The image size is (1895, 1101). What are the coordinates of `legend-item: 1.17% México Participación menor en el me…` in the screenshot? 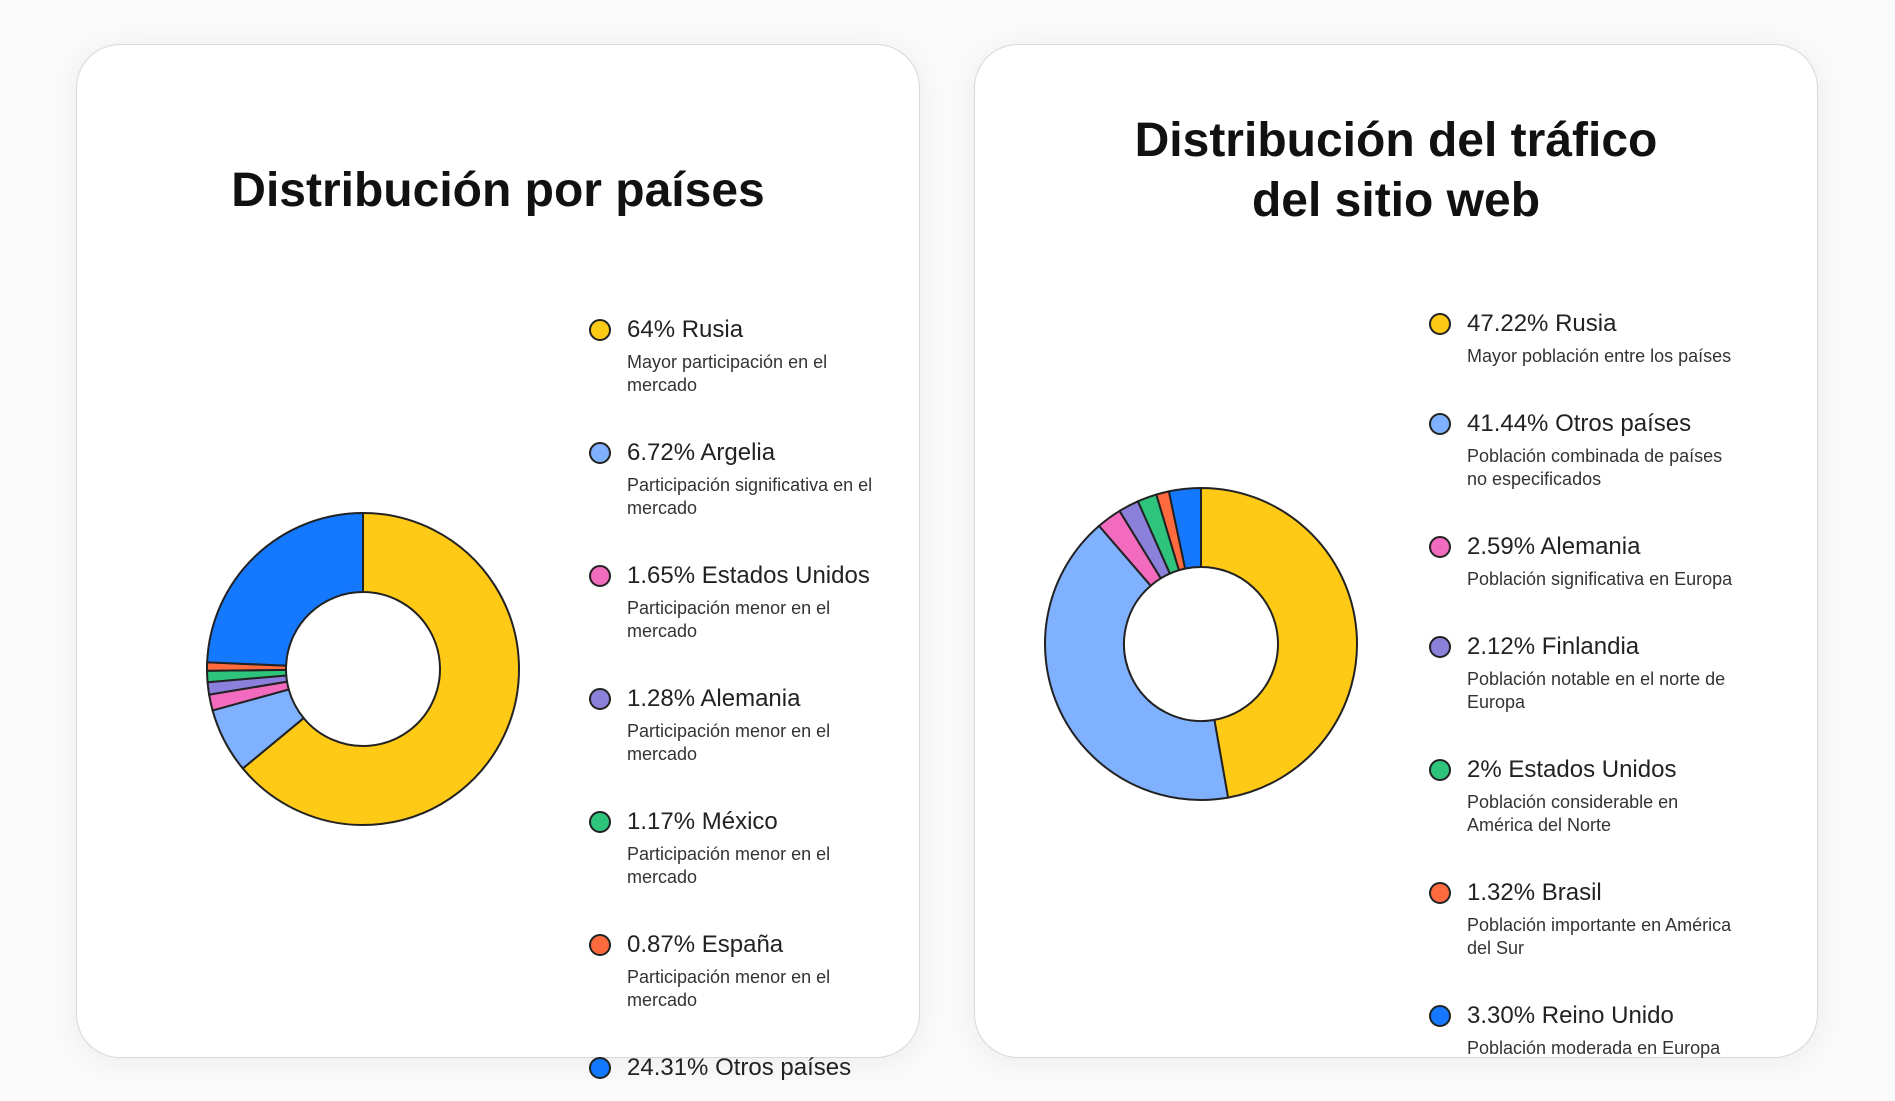 It's located at (739, 848).